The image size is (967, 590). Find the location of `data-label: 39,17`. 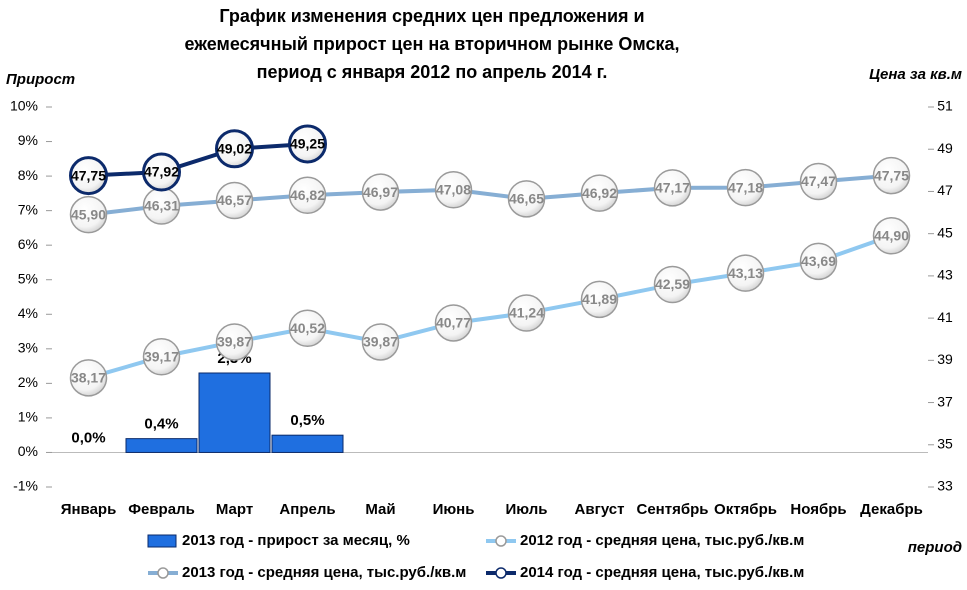

data-label: 39,17 is located at coordinates (161, 356).